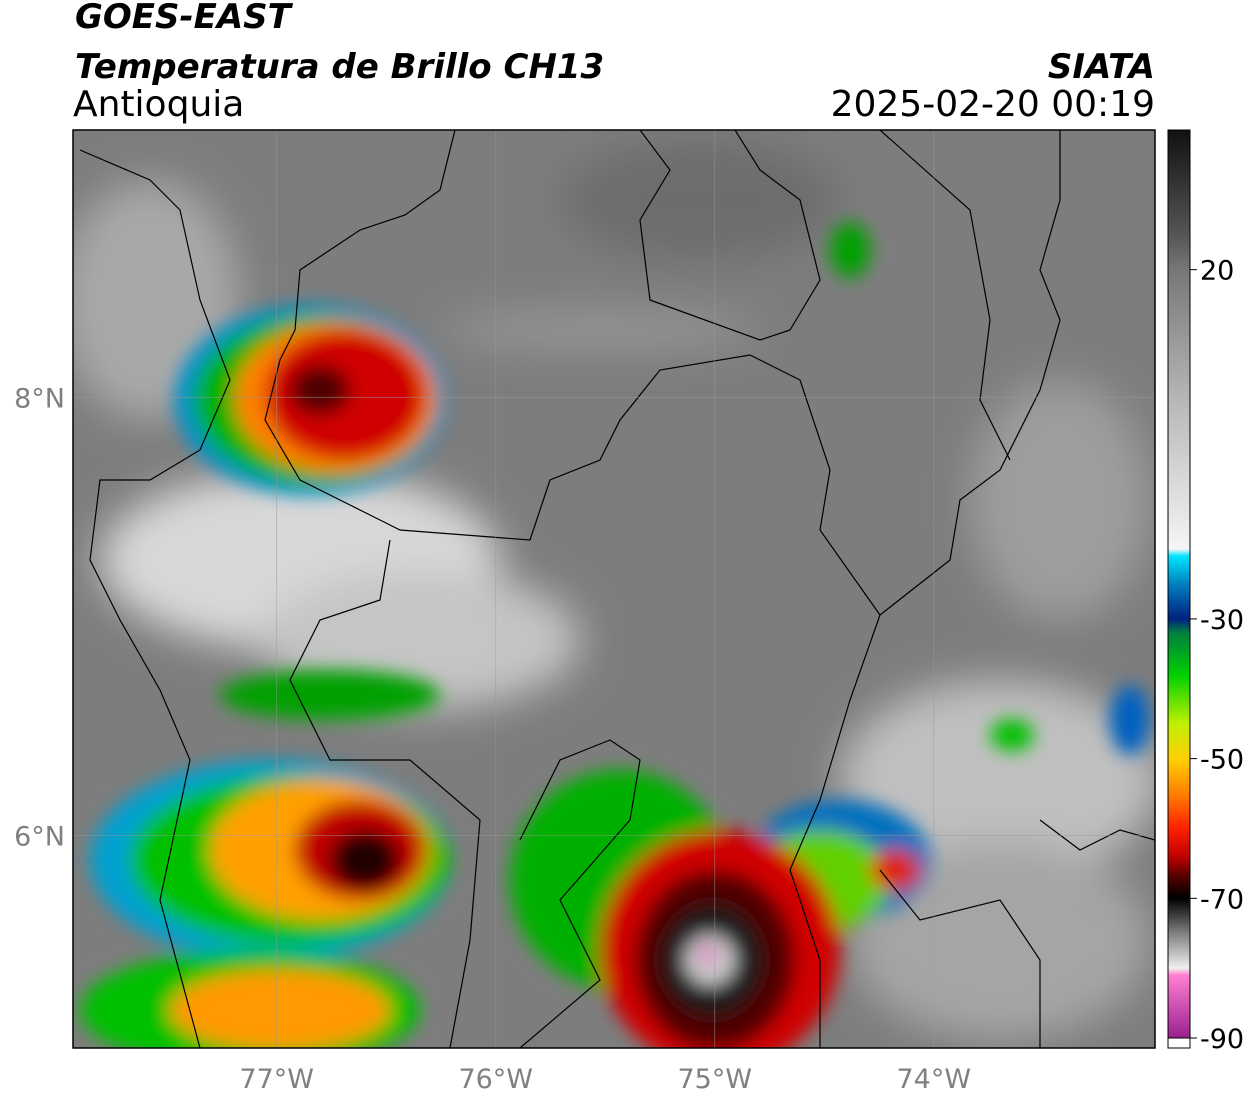  Describe the element at coordinates (495, 1079) in the screenshot. I see `x-tick-label: 76°W` at that location.